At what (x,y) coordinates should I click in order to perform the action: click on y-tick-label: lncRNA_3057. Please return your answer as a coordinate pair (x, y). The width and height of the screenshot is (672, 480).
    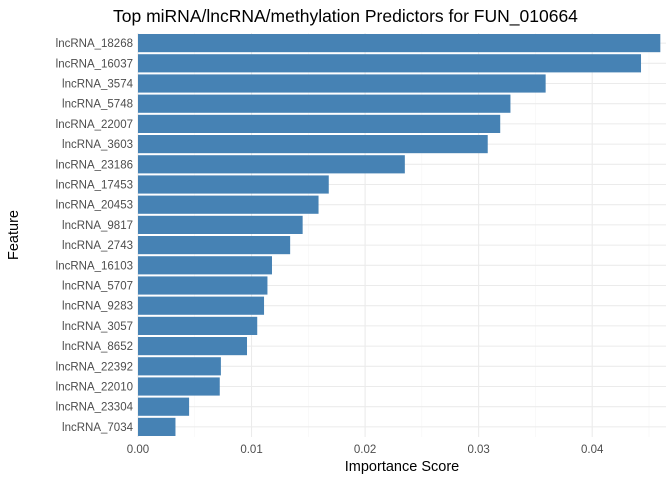
    Looking at the image, I should click on (97, 327).